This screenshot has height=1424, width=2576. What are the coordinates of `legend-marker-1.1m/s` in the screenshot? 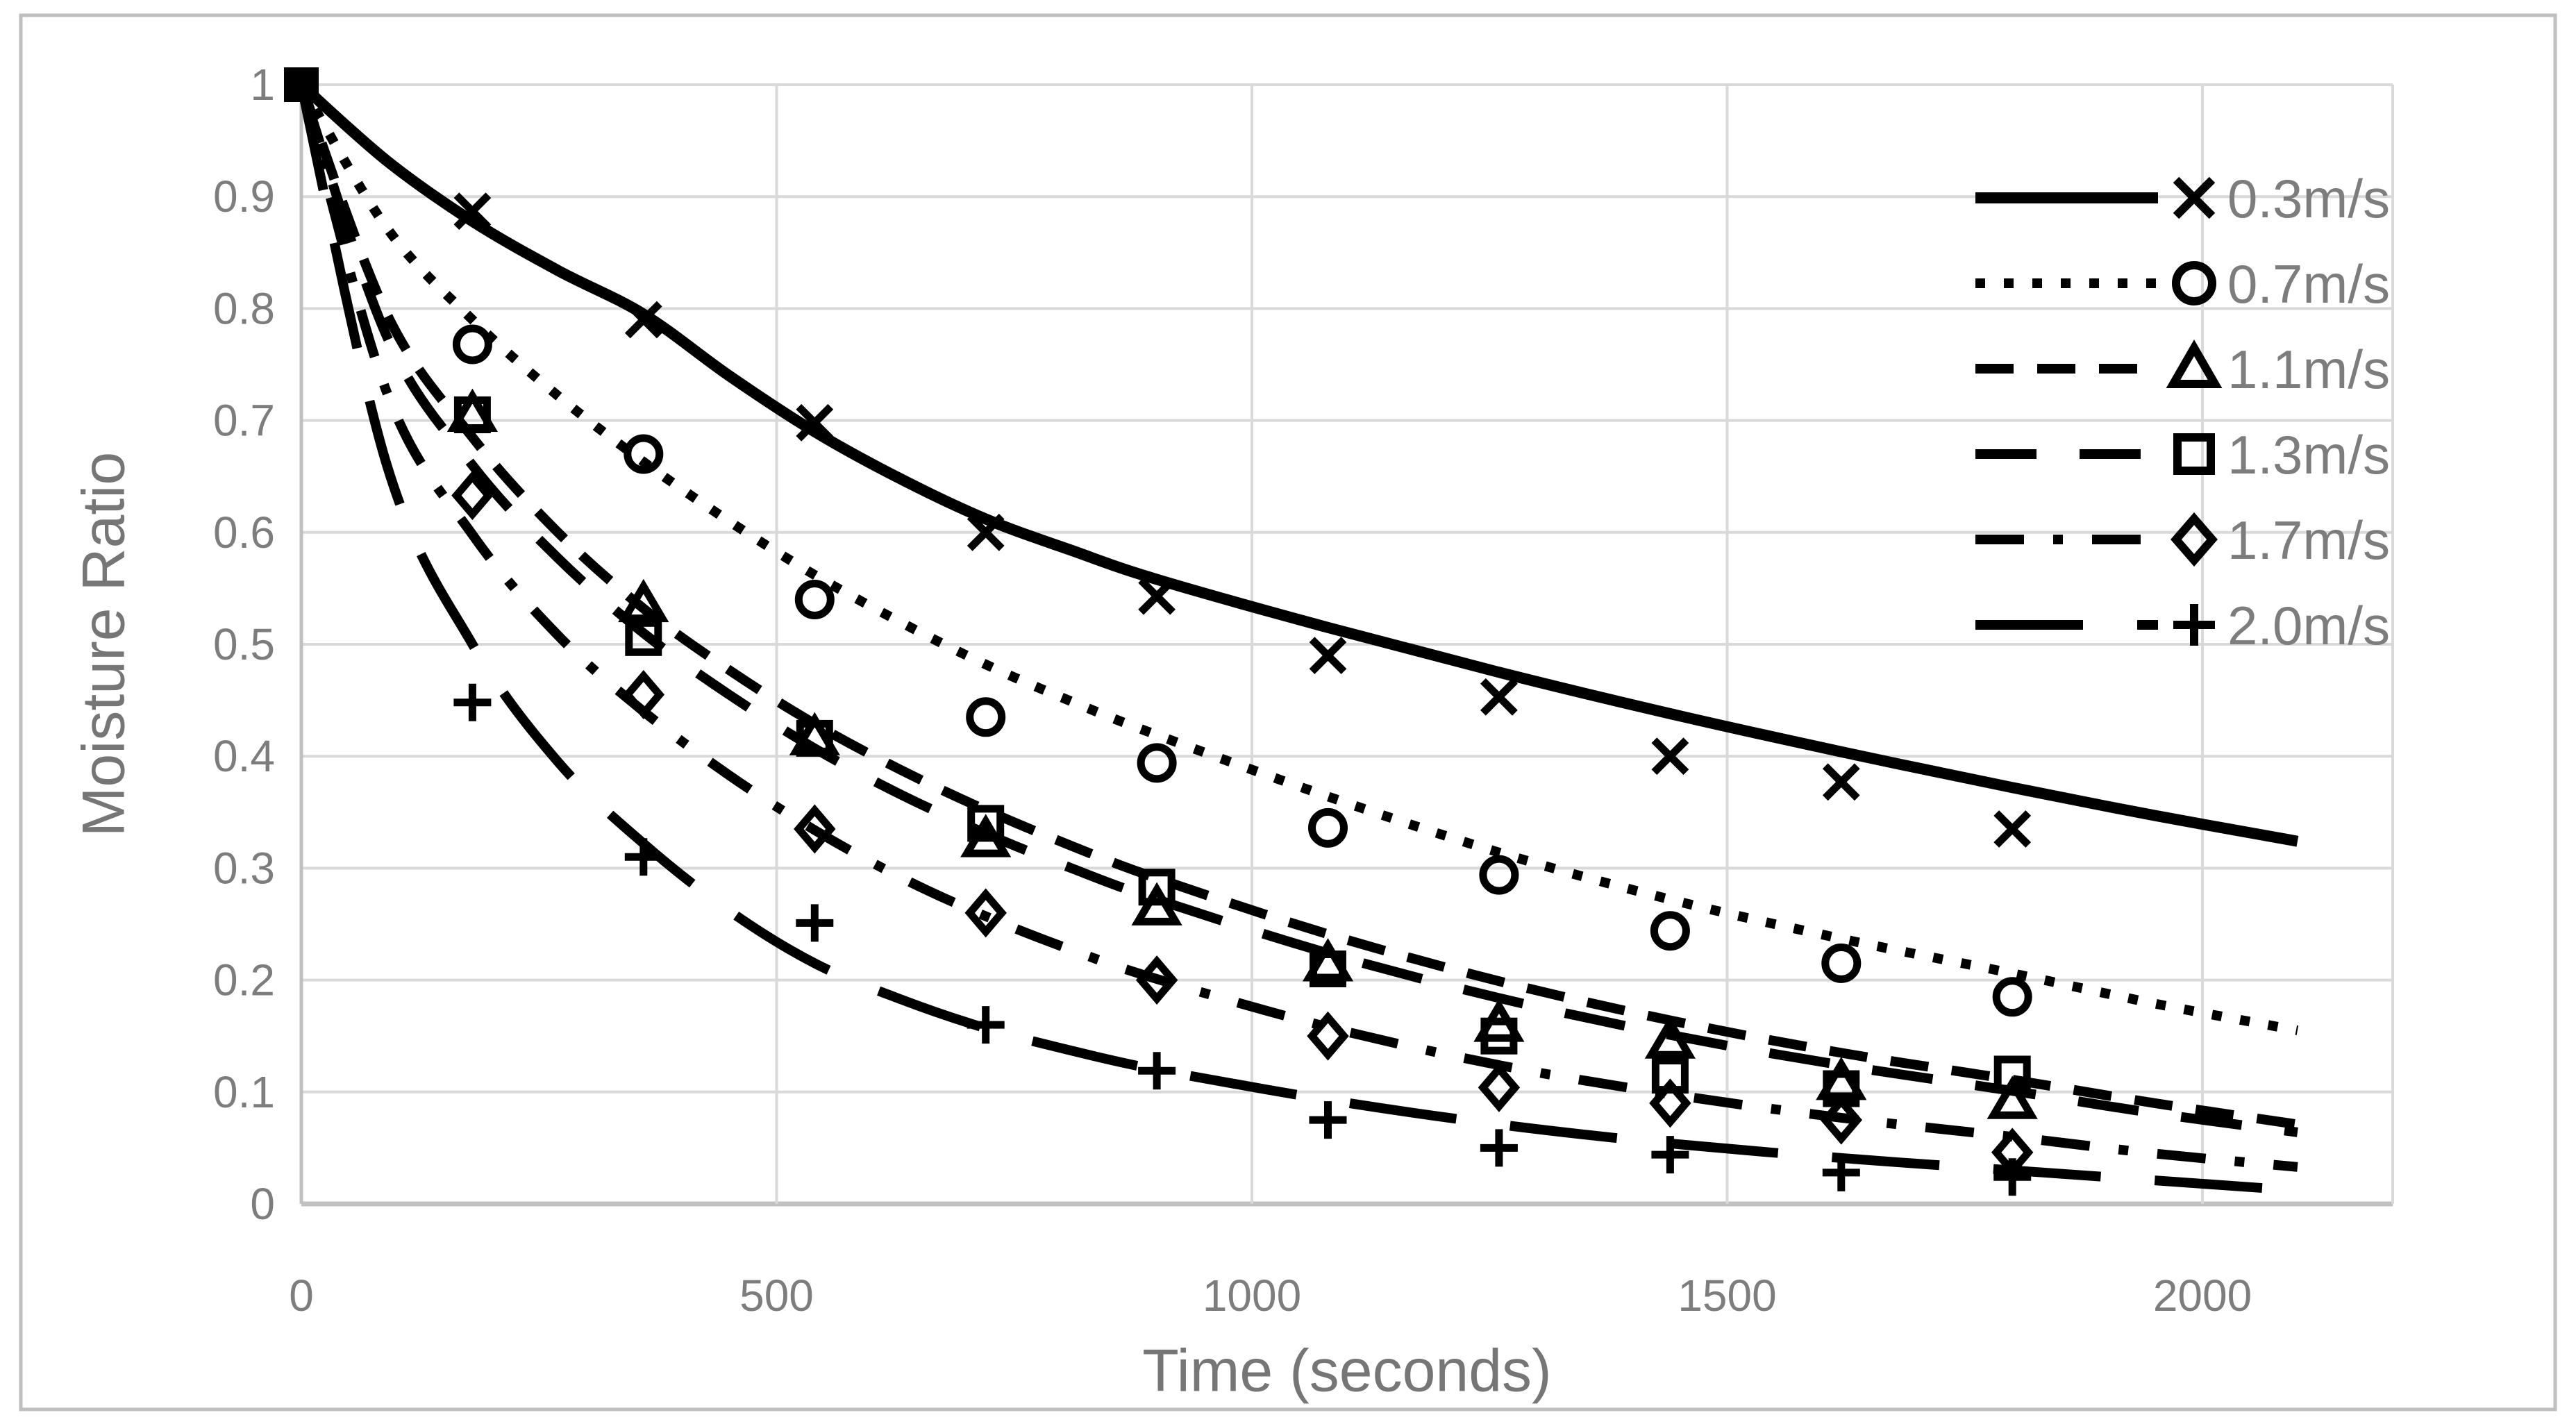 It's located at (2194, 364).